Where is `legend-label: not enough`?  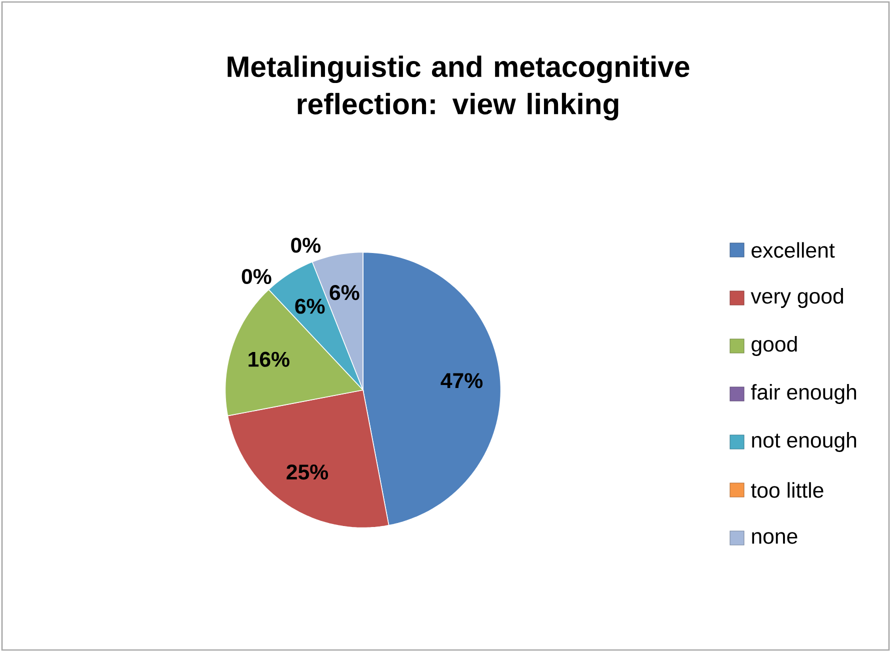
legend-label: not enough is located at coordinates (804, 442).